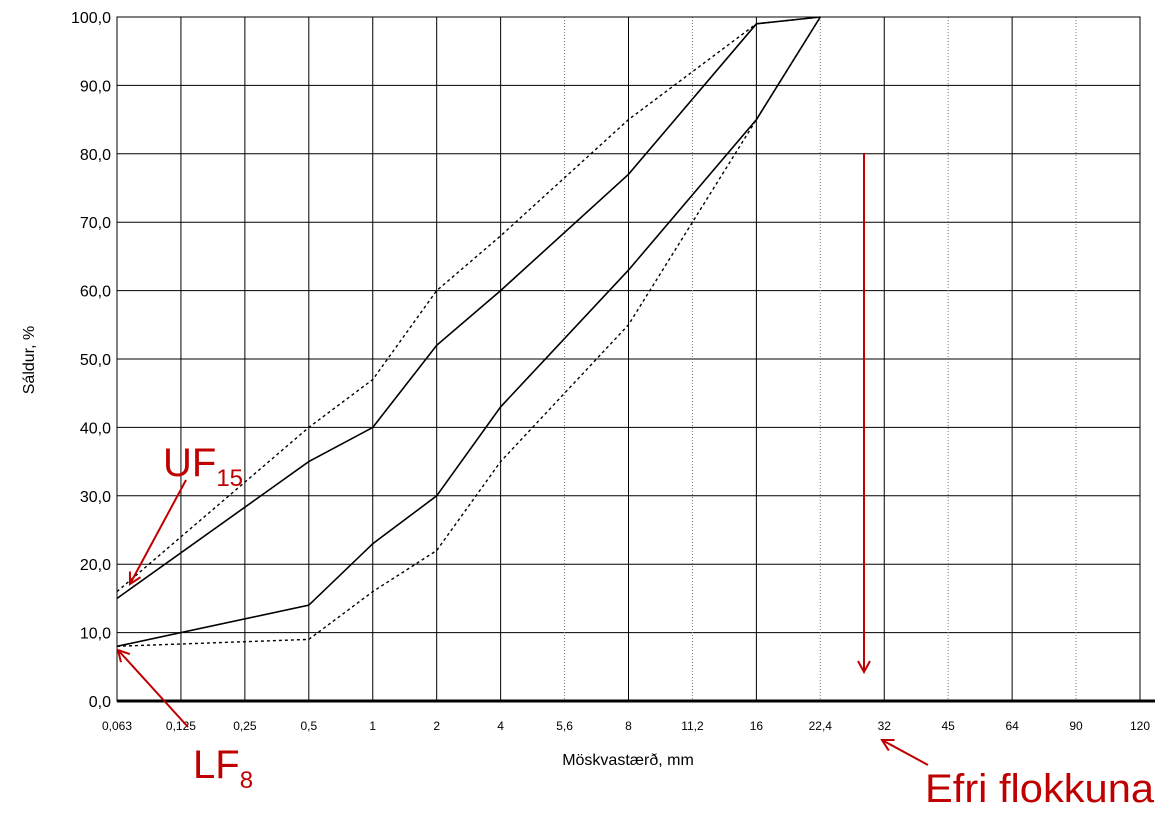  I want to click on lf-annotation: LF8, so click(223, 768).